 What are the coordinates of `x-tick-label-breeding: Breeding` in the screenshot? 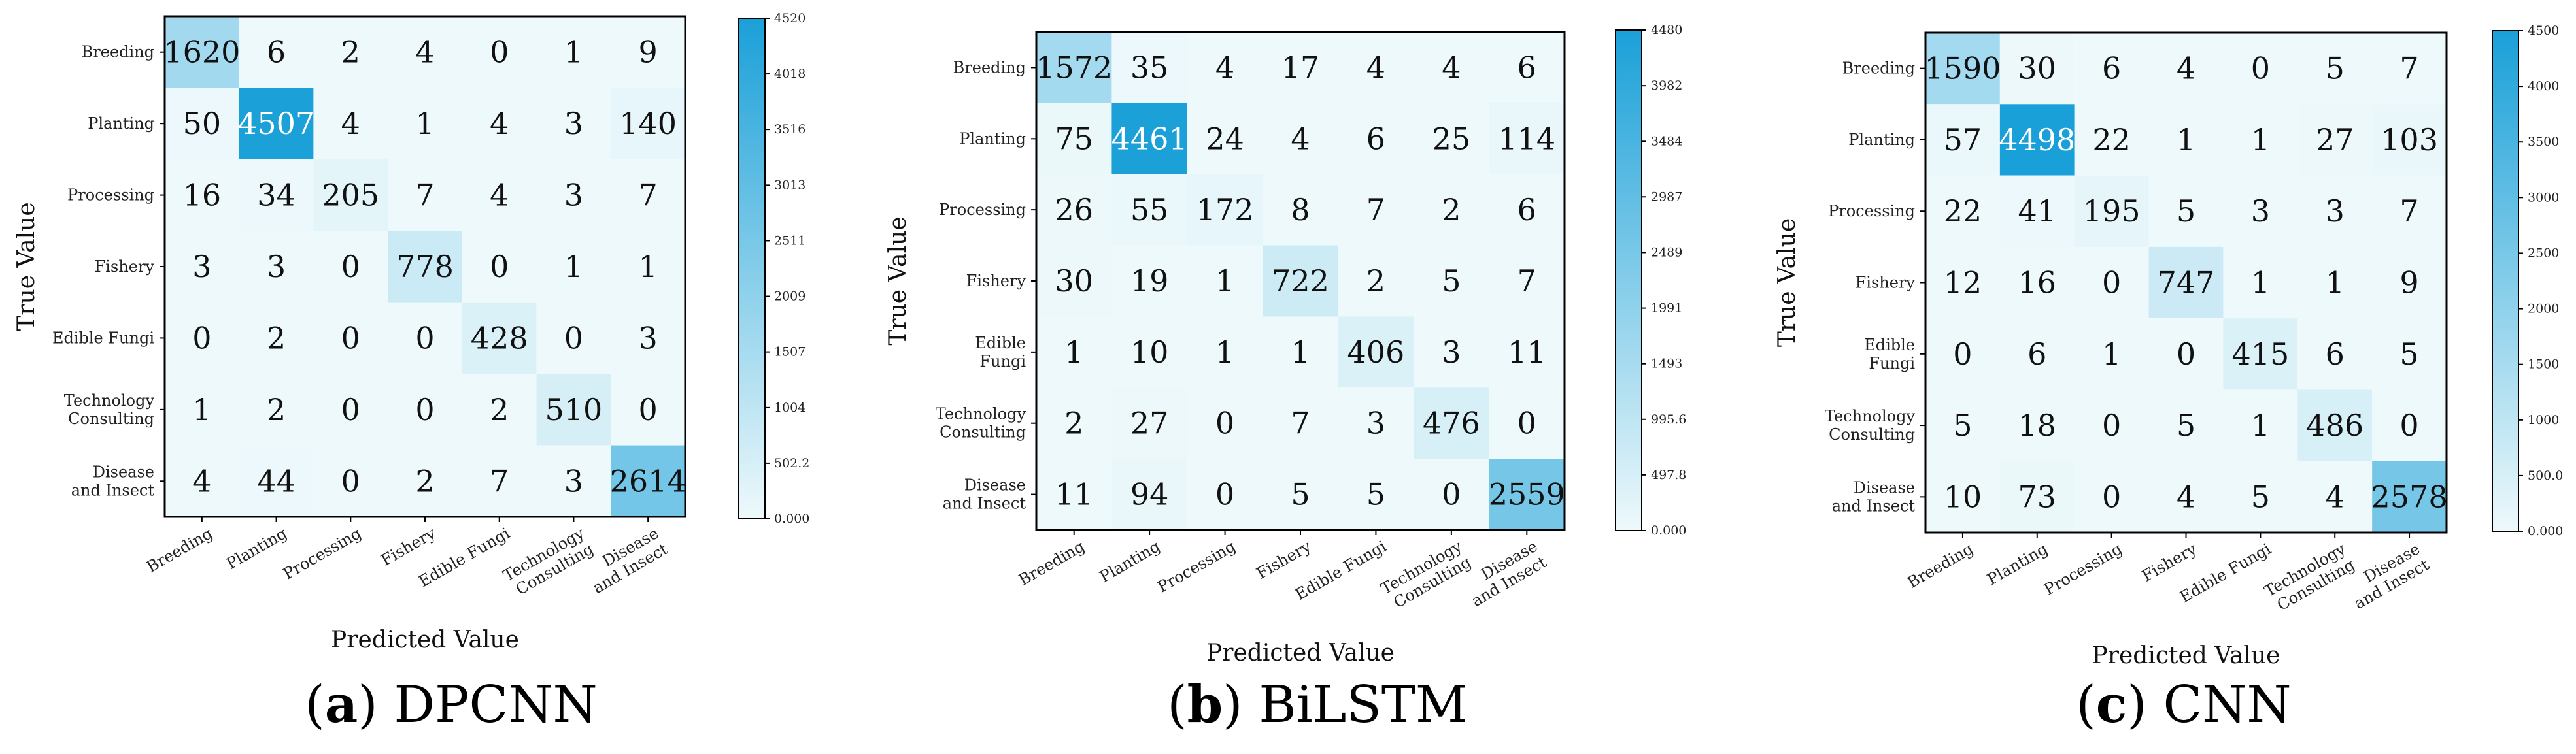 It's located at (179, 550).